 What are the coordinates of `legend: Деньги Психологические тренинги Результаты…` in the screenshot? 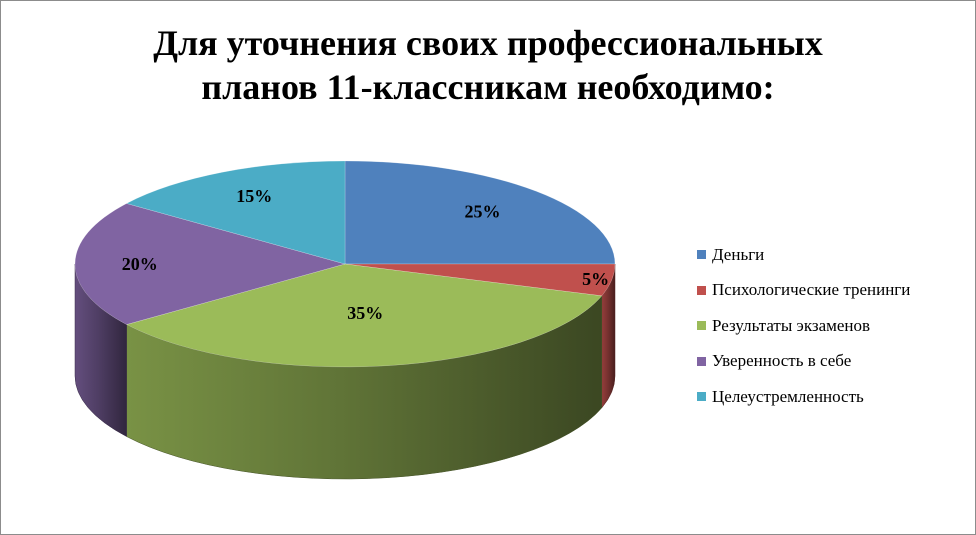 It's located at (803, 326).